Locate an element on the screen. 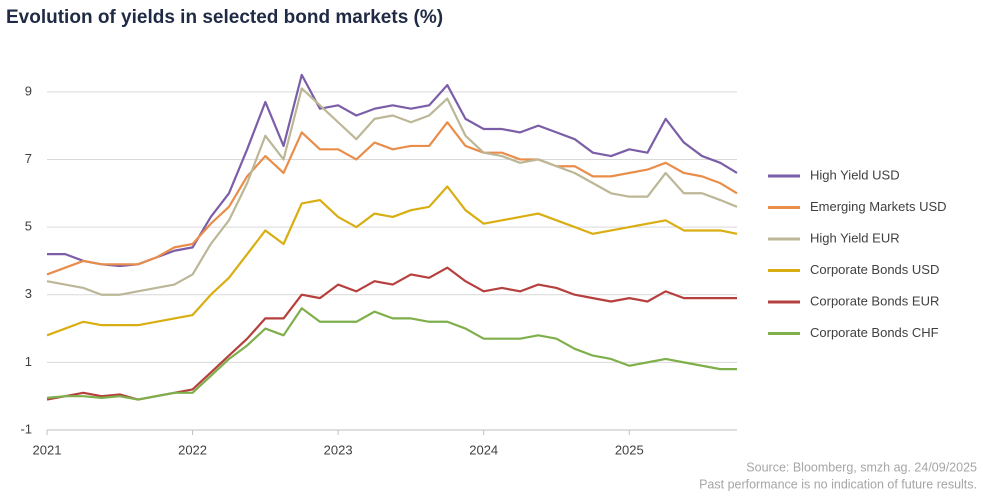 The width and height of the screenshot is (983, 498). x-tick-label: 2025 is located at coordinates (629, 449).